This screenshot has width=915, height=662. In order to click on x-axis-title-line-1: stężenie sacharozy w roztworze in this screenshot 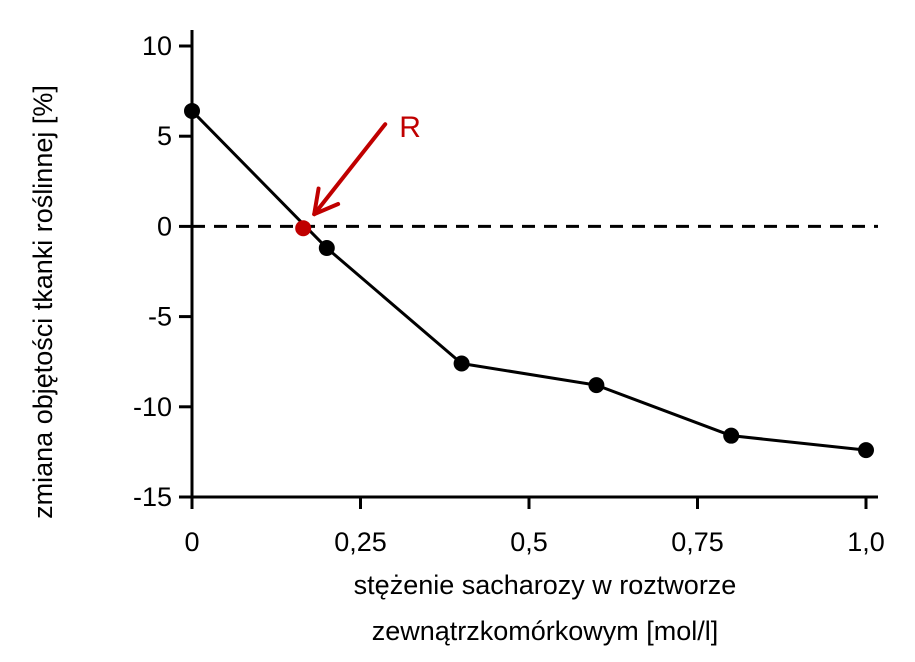, I will do `click(545, 585)`.